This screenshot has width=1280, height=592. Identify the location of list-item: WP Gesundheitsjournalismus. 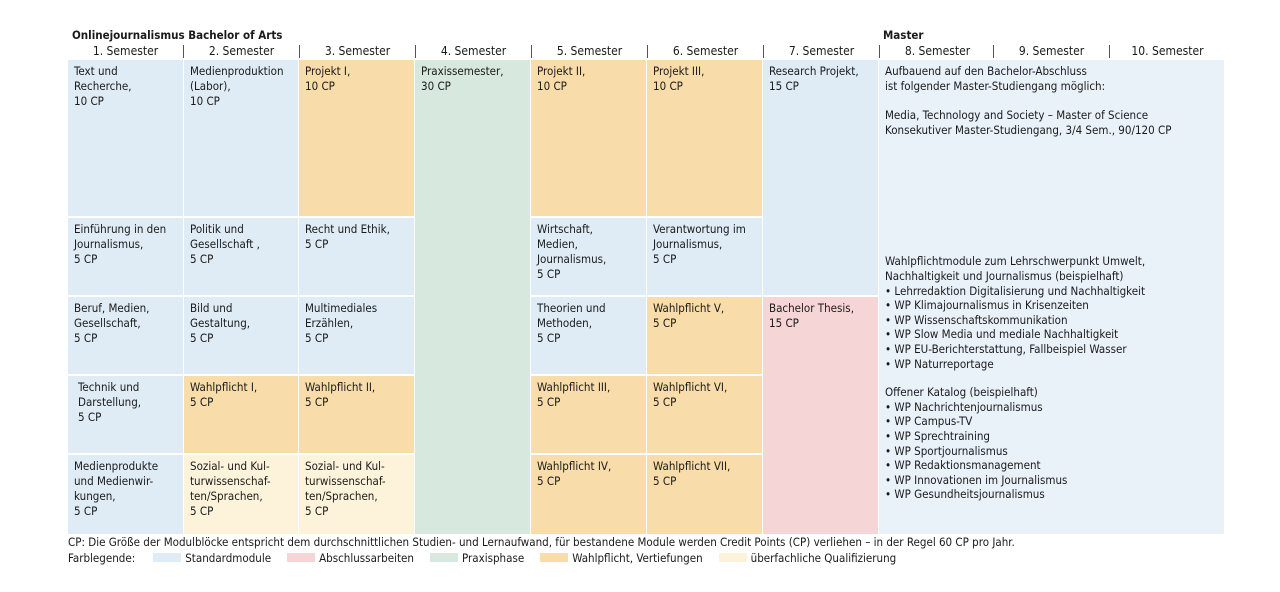
(1051, 494).